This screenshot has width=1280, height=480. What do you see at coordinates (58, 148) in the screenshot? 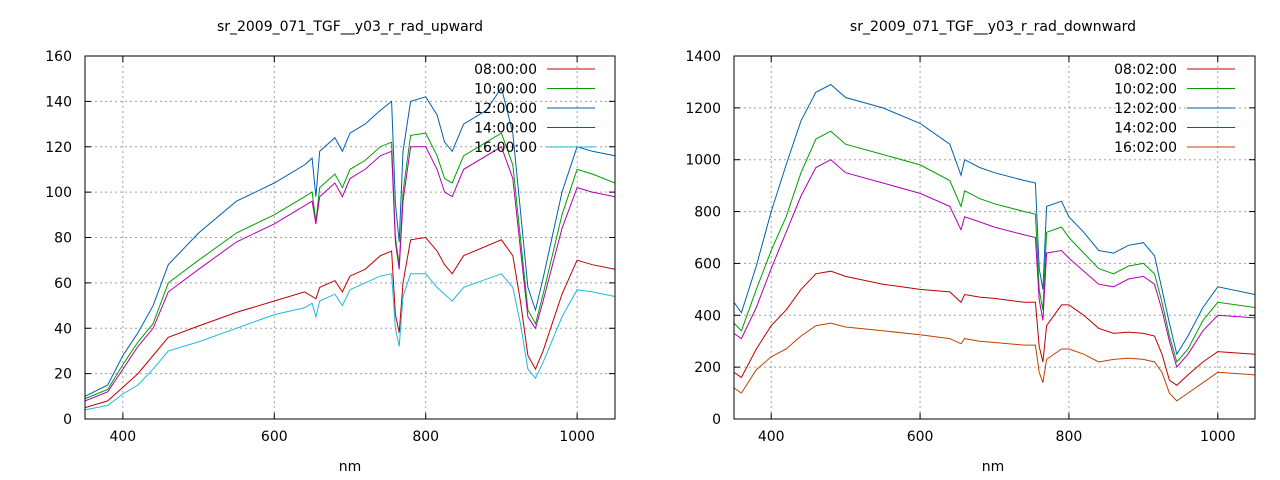
I see `y-tick-label: 120` at bounding box center [58, 148].